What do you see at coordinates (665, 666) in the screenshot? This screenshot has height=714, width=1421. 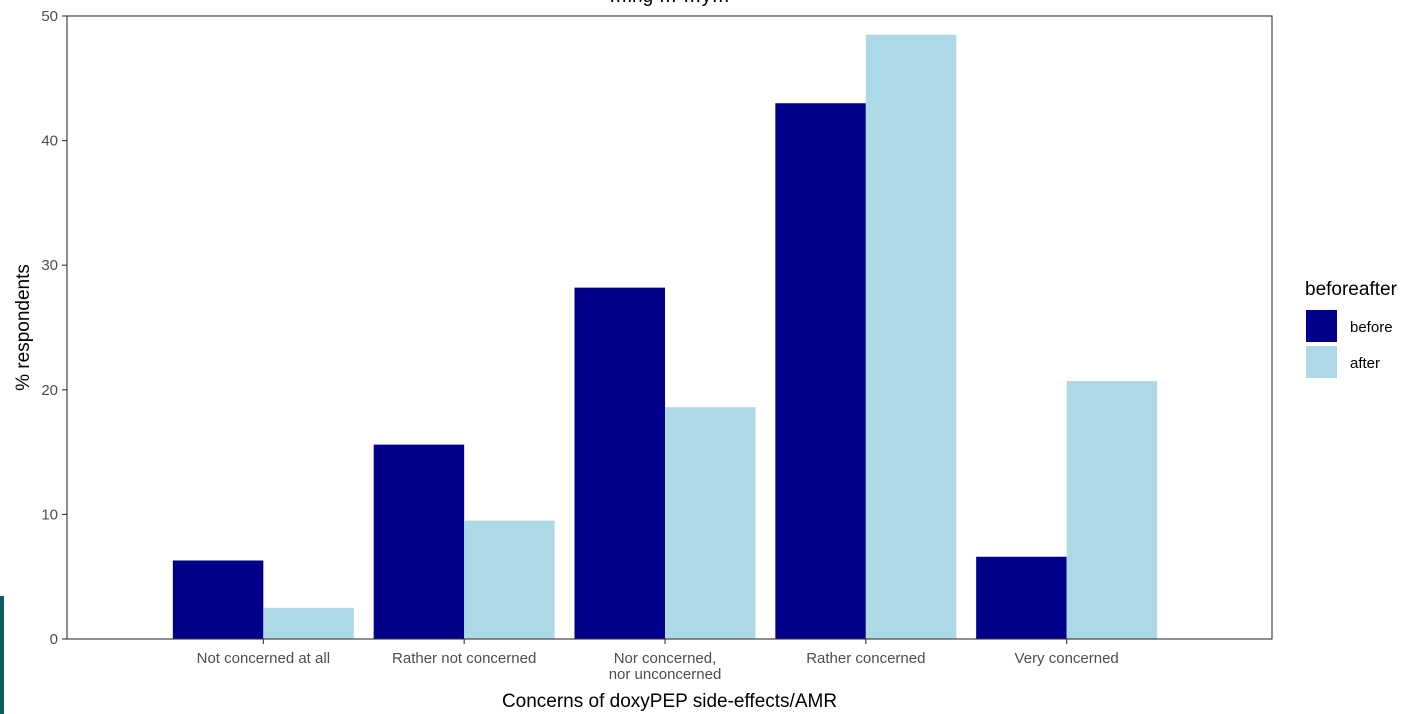 I see `x-tick-label: Nor concerned, nor unconcerned` at bounding box center [665, 666].